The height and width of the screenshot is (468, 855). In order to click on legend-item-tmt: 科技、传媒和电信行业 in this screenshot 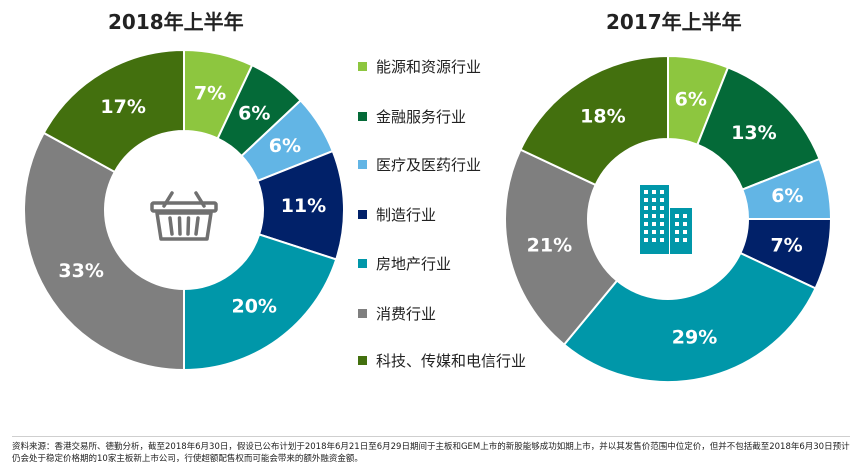, I will do `click(449, 361)`.